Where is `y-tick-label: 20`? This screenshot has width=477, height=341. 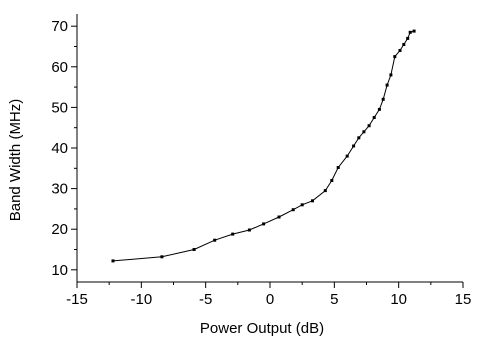
y-tick-label: 20 is located at coordinates (59, 229).